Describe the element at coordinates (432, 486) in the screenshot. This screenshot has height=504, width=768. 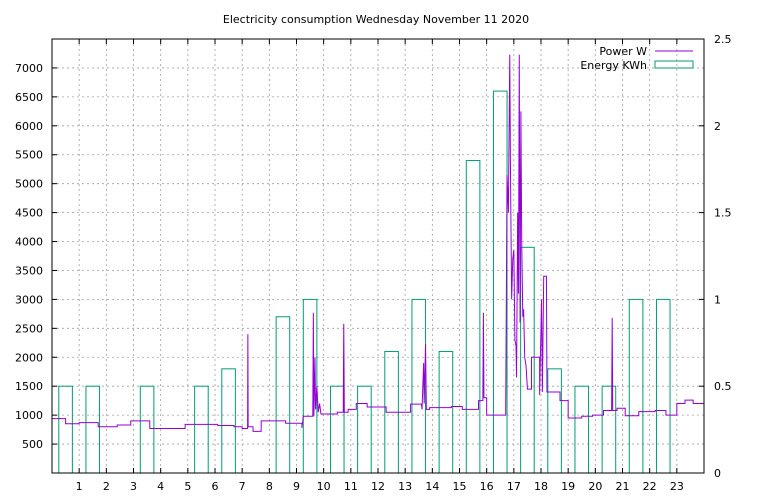
I see `x-tick-label: 14` at that location.